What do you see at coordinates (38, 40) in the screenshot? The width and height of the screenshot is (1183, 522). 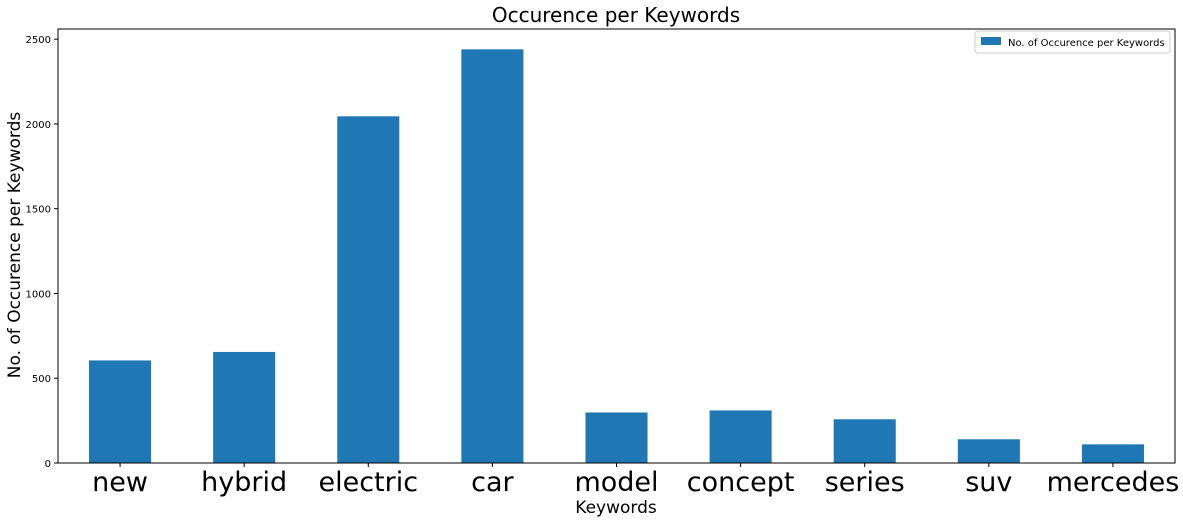 I see `y-tick-label: 2500` at bounding box center [38, 40].